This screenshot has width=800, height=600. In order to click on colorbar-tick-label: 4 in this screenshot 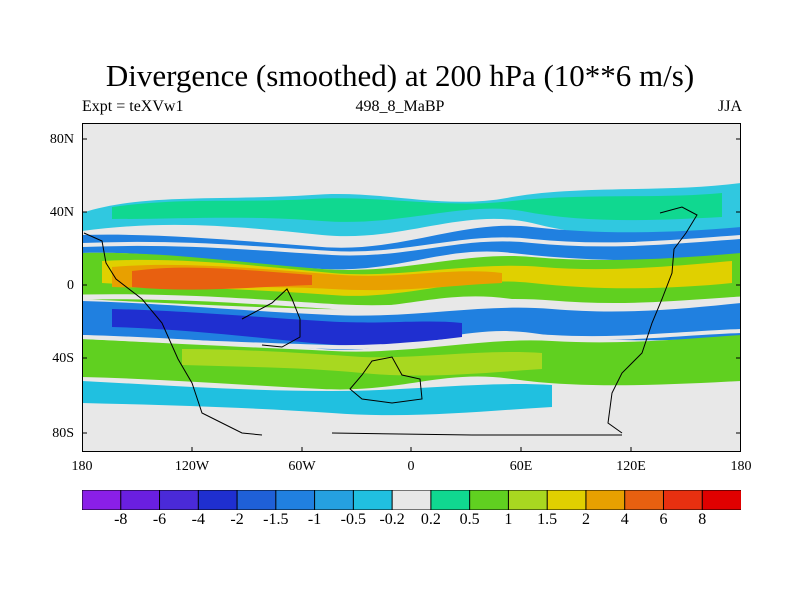, I will do `click(624, 519)`.